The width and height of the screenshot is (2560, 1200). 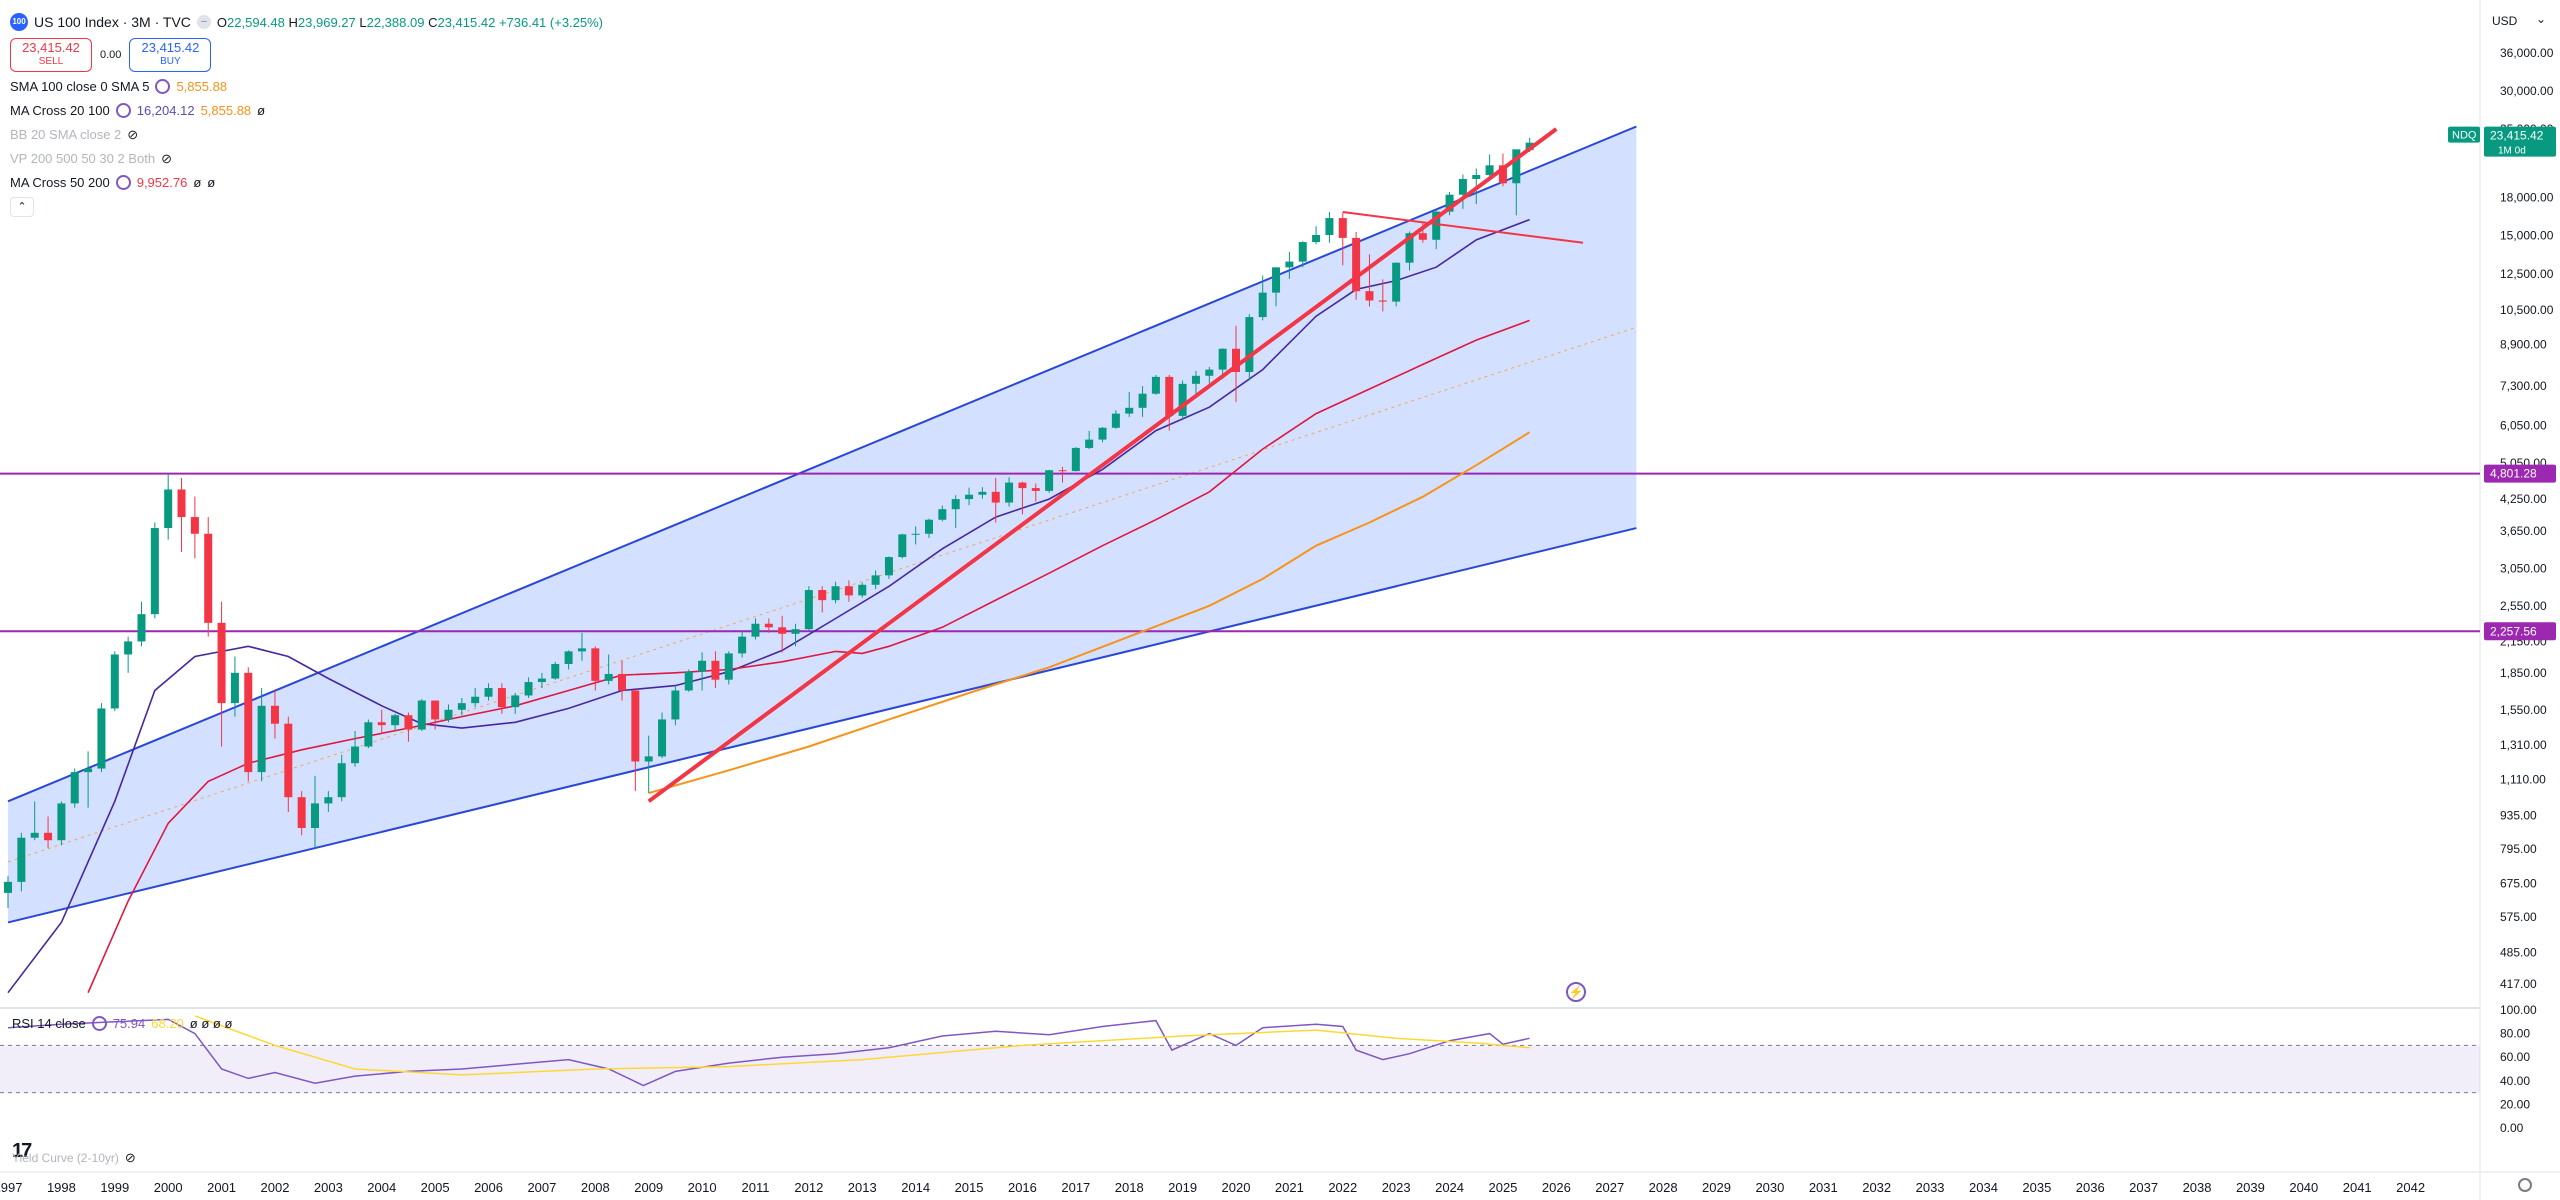 I want to click on indicator-ma-cross-50-200: MA Cross 50 200 9,952.76 ø ø, so click(x=113, y=182).